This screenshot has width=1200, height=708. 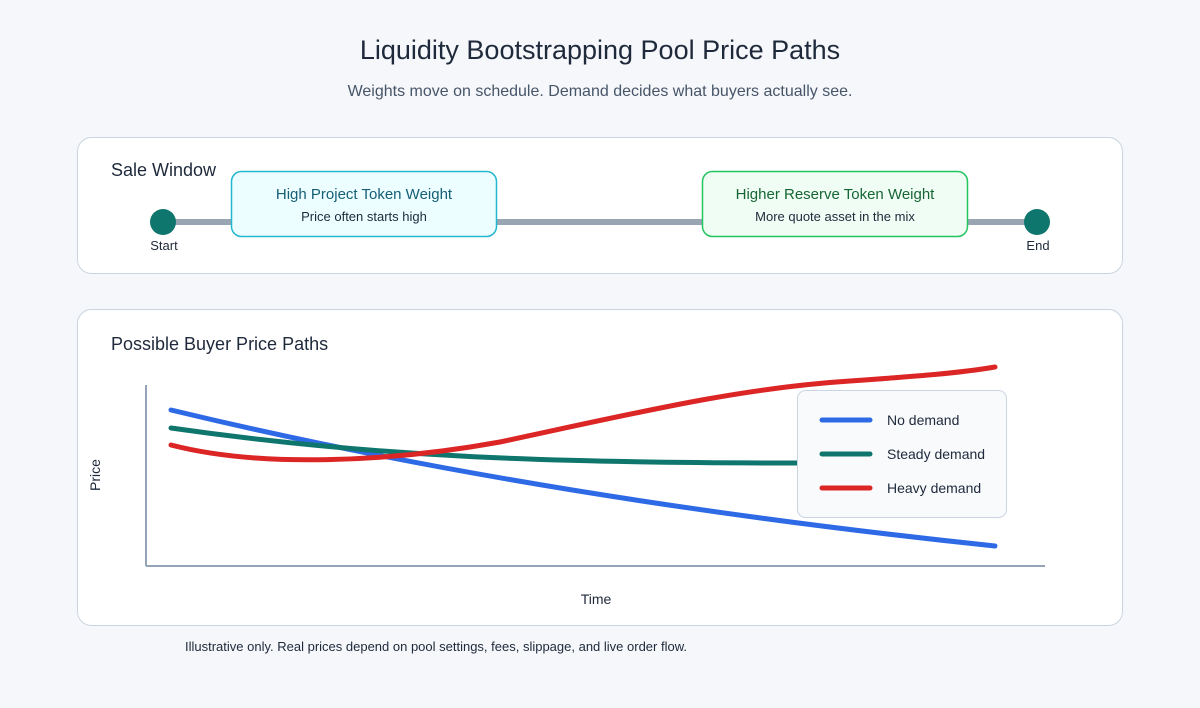 What do you see at coordinates (596, 599) in the screenshot?
I see `x-axis-label: Time` at bounding box center [596, 599].